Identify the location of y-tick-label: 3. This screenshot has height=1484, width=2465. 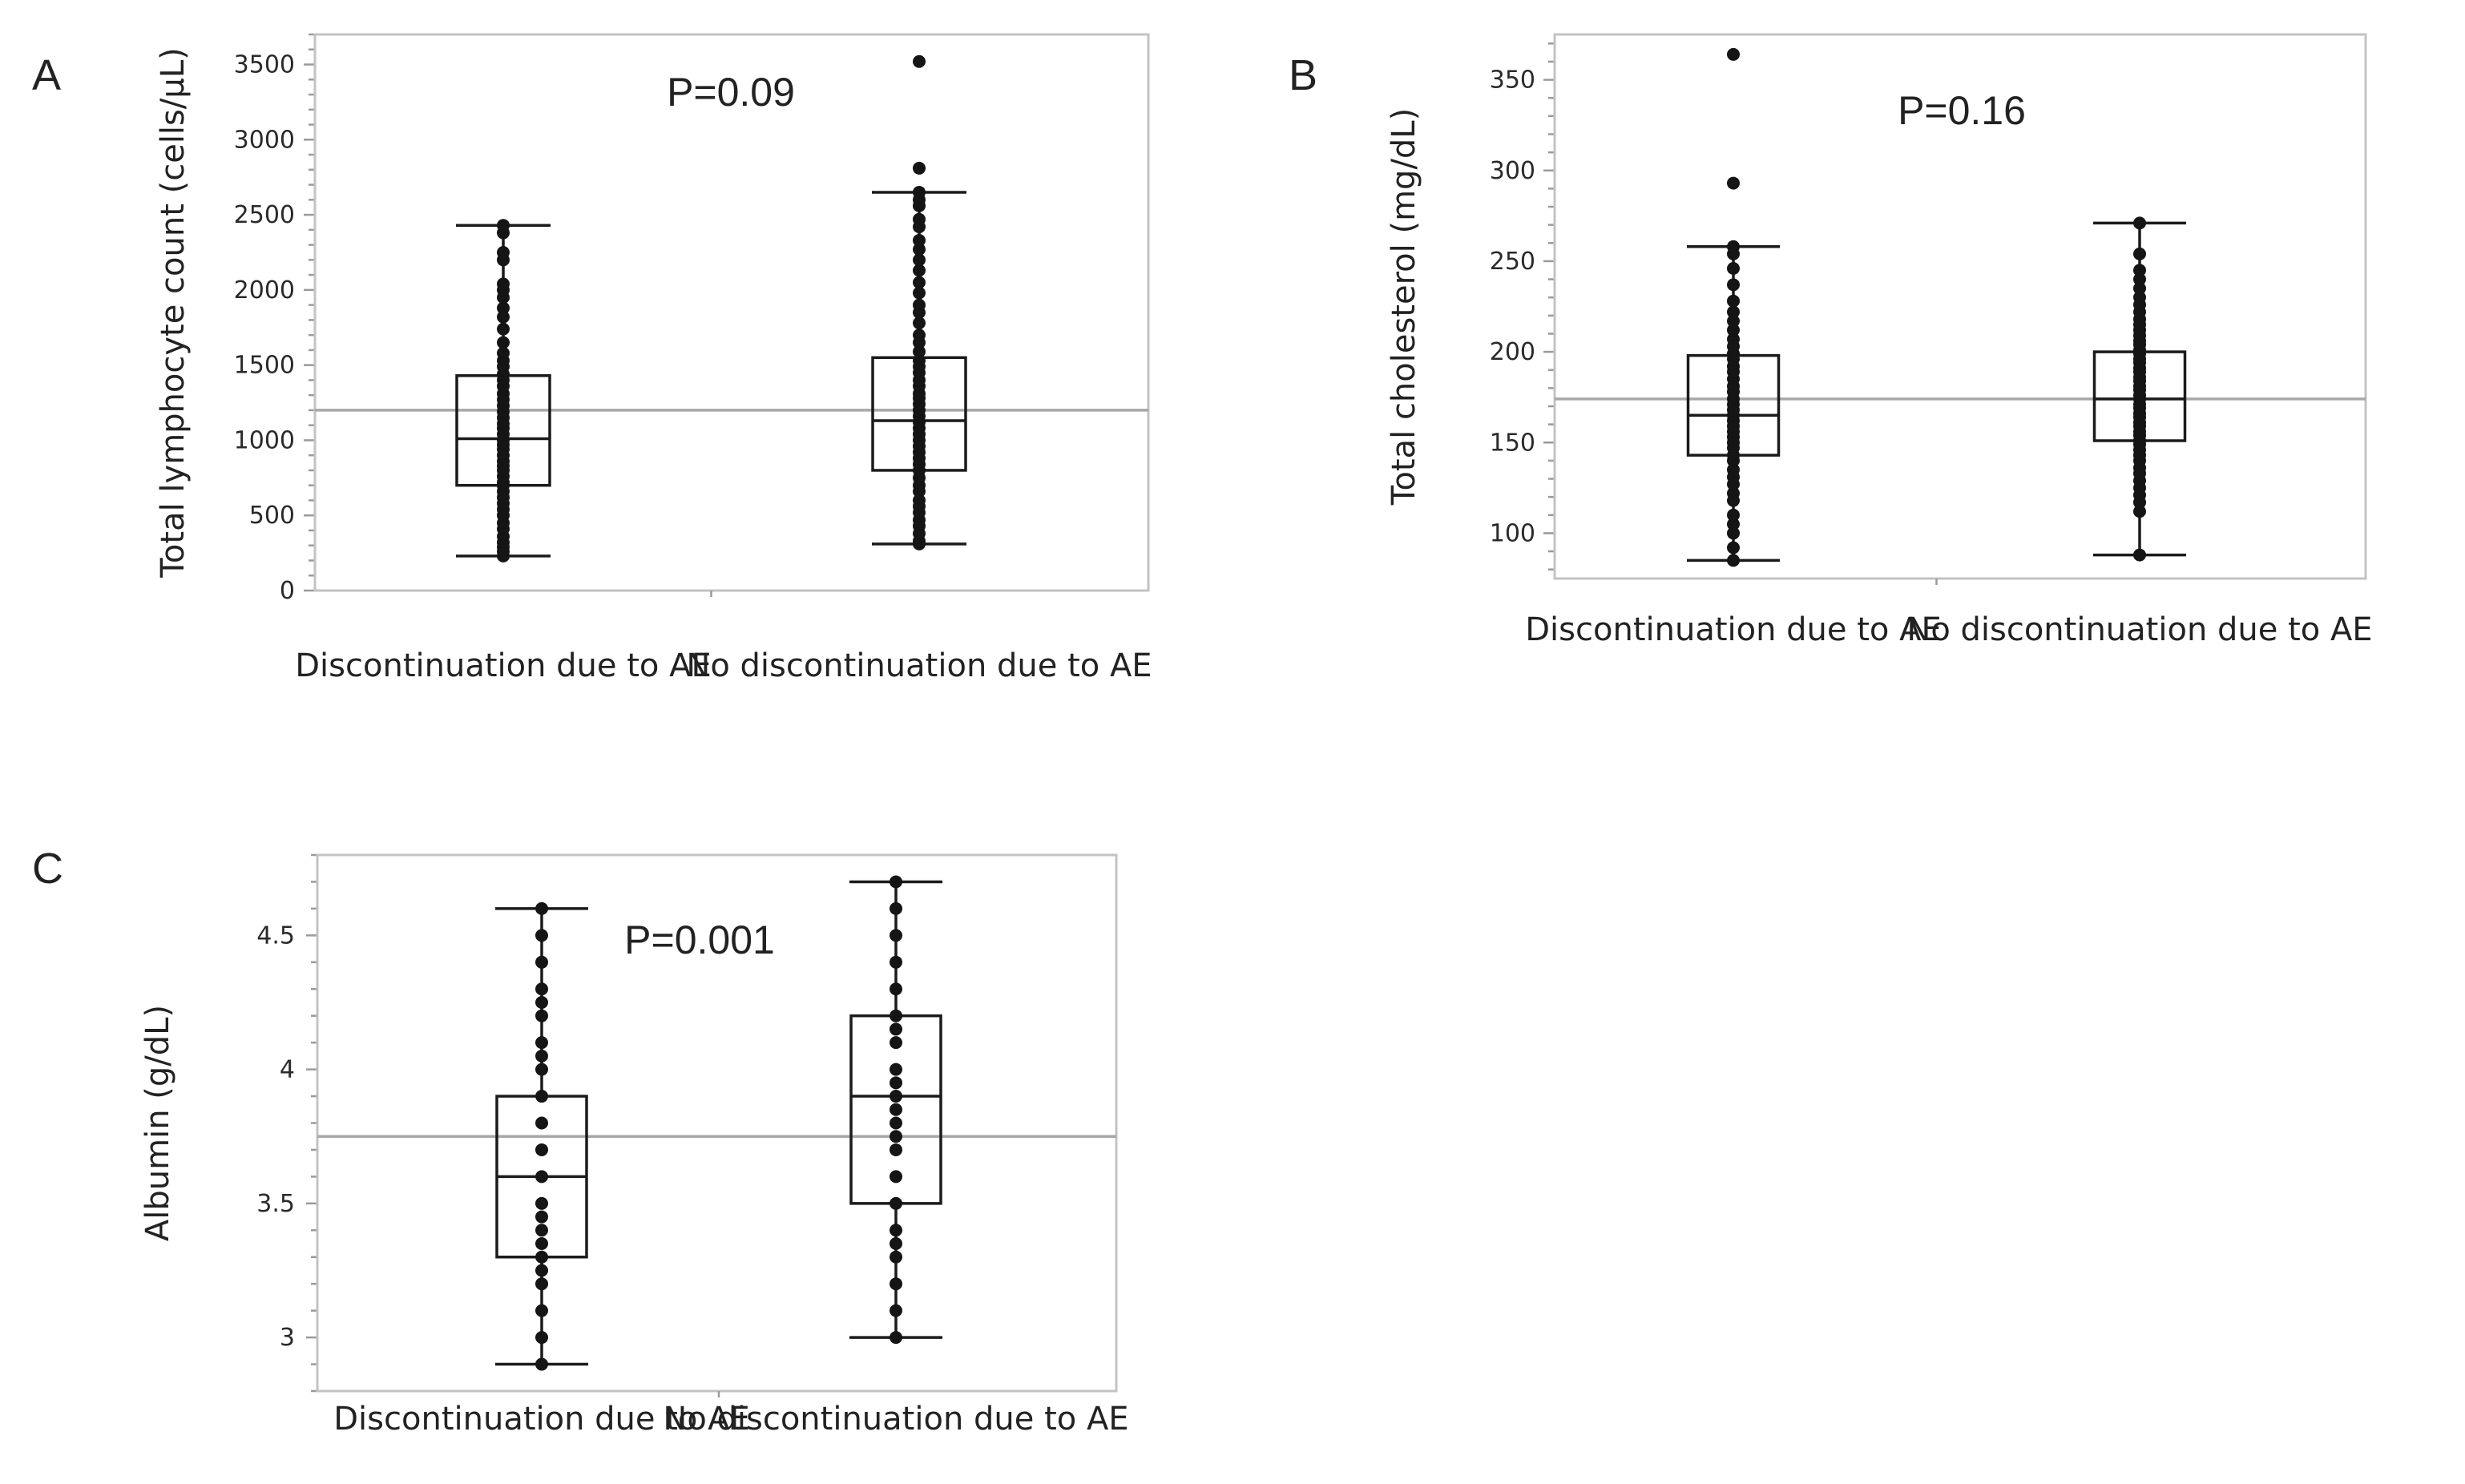
(287, 1338).